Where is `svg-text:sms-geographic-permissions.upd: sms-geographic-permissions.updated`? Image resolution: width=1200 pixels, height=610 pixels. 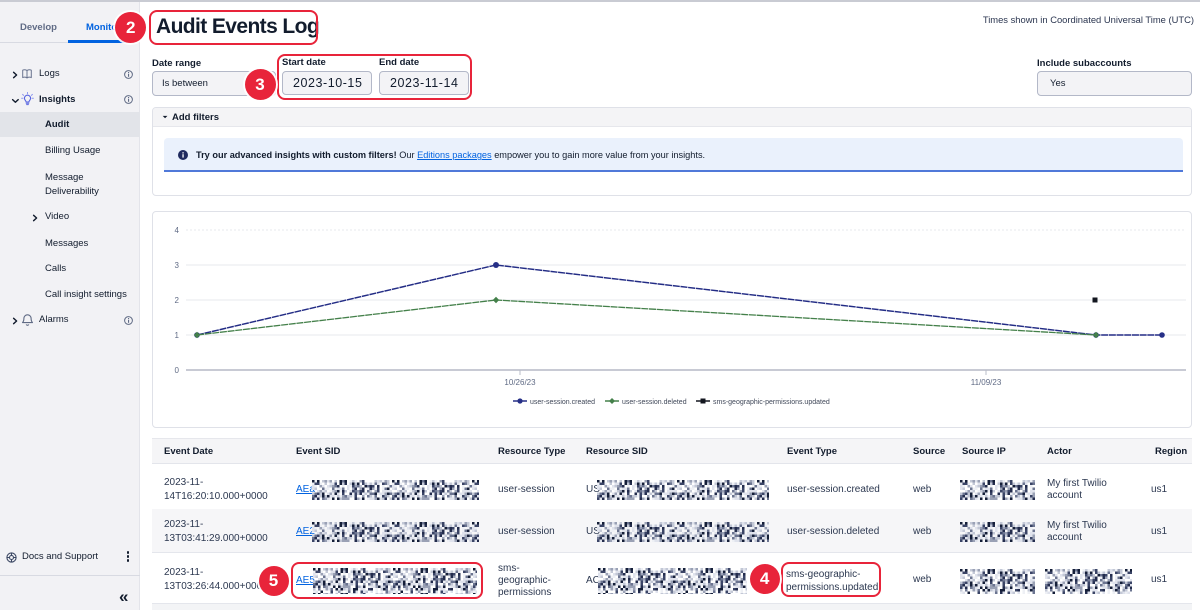
svg-text:sms-geographic-permissions.upd: sms-geographic-permissions.updated is located at coordinates (771, 402).